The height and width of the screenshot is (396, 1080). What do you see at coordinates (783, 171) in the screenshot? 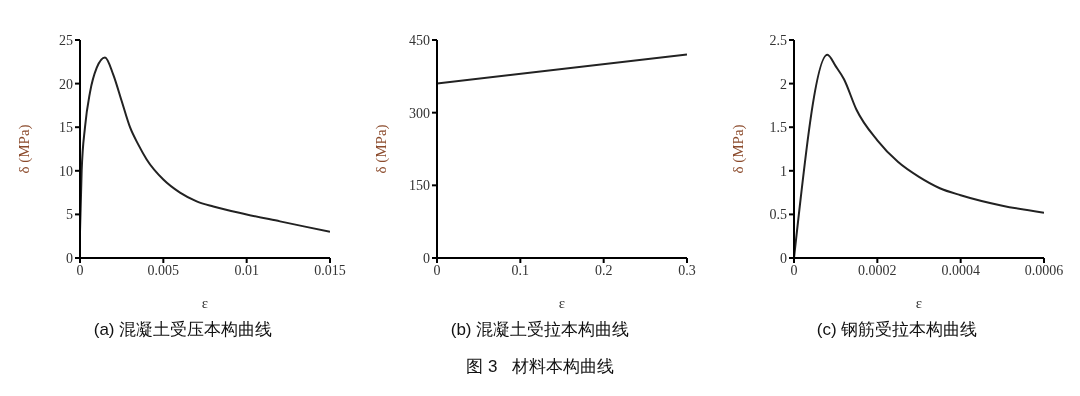
I see `y-tick-label: 1` at bounding box center [783, 171].